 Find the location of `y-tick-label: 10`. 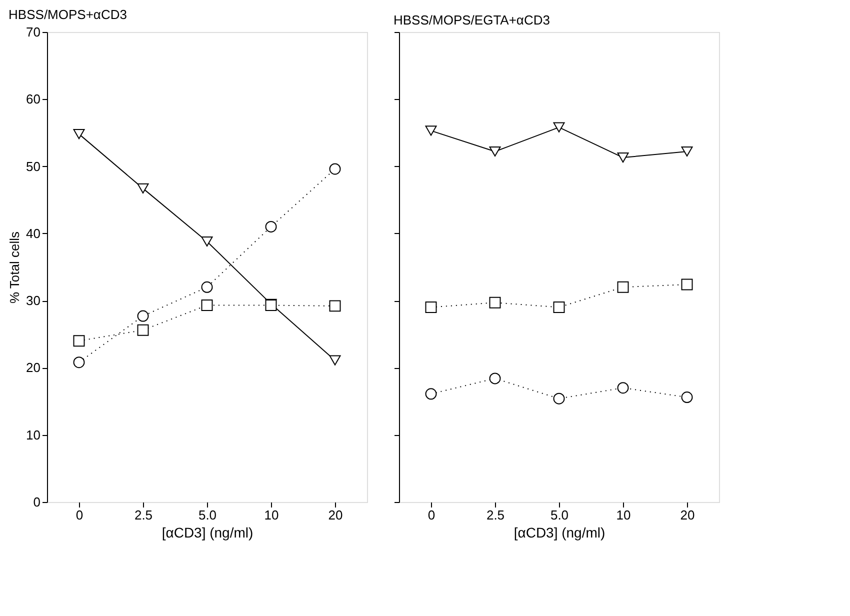

y-tick-label: 10 is located at coordinates (33, 434).